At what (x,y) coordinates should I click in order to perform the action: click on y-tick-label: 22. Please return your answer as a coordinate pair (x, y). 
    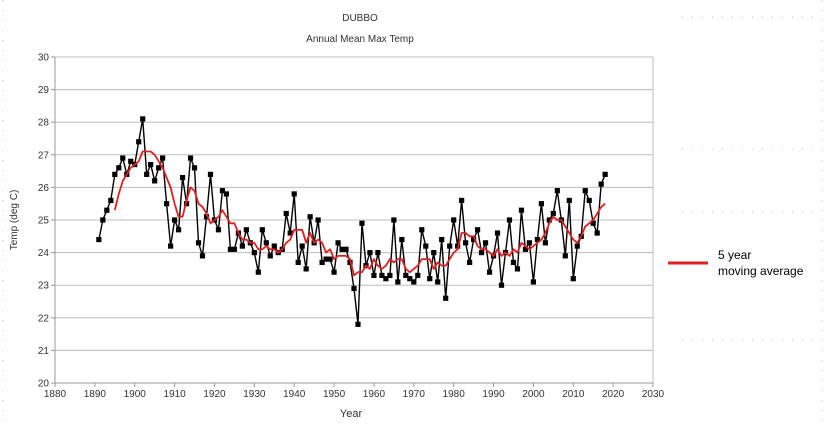
    Looking at the image, I should click on (44, 318).